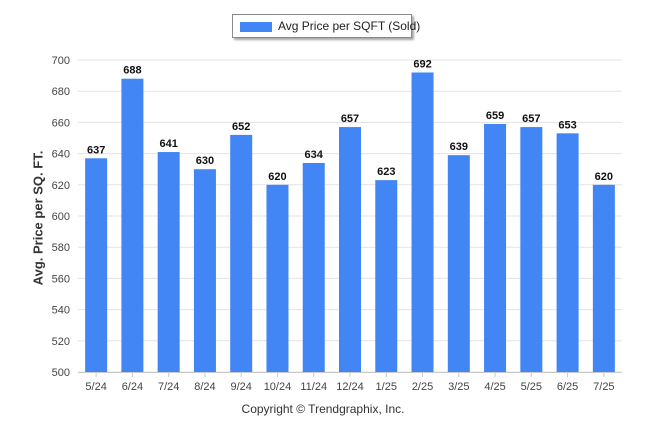  What do you see at coordinates (458, 387) in the screenshot?
I see `x-tick-label: 3/25` at bounding box center [458, 387].